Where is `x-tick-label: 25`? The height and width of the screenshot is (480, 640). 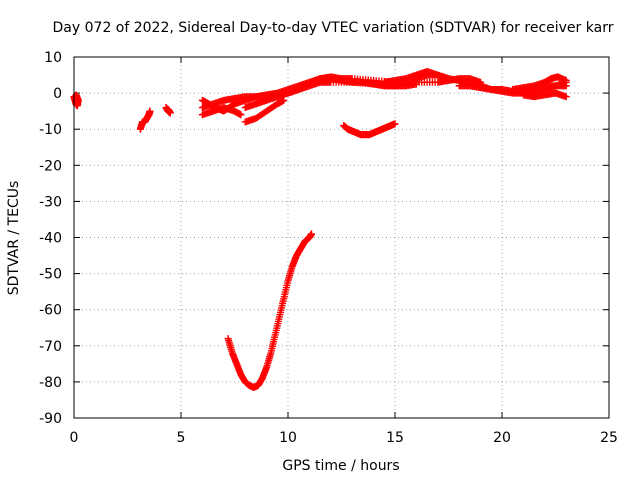
x-tick-label: 25 is located at coordinates (609, 438).